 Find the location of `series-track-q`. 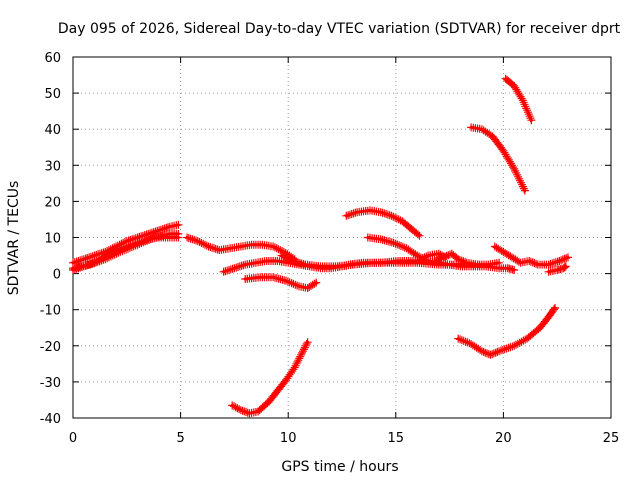

series-track-q is located at coordinates (506, 331).